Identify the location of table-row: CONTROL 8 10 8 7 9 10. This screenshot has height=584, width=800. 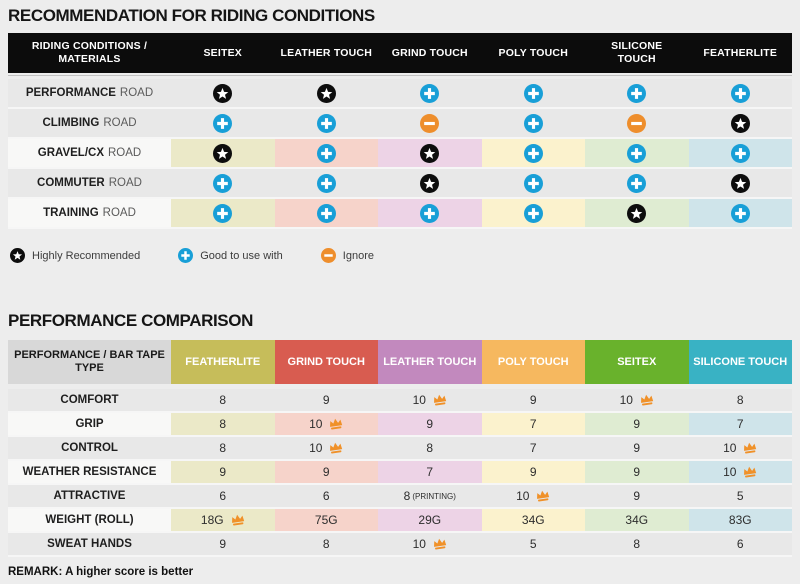
(400, 449).